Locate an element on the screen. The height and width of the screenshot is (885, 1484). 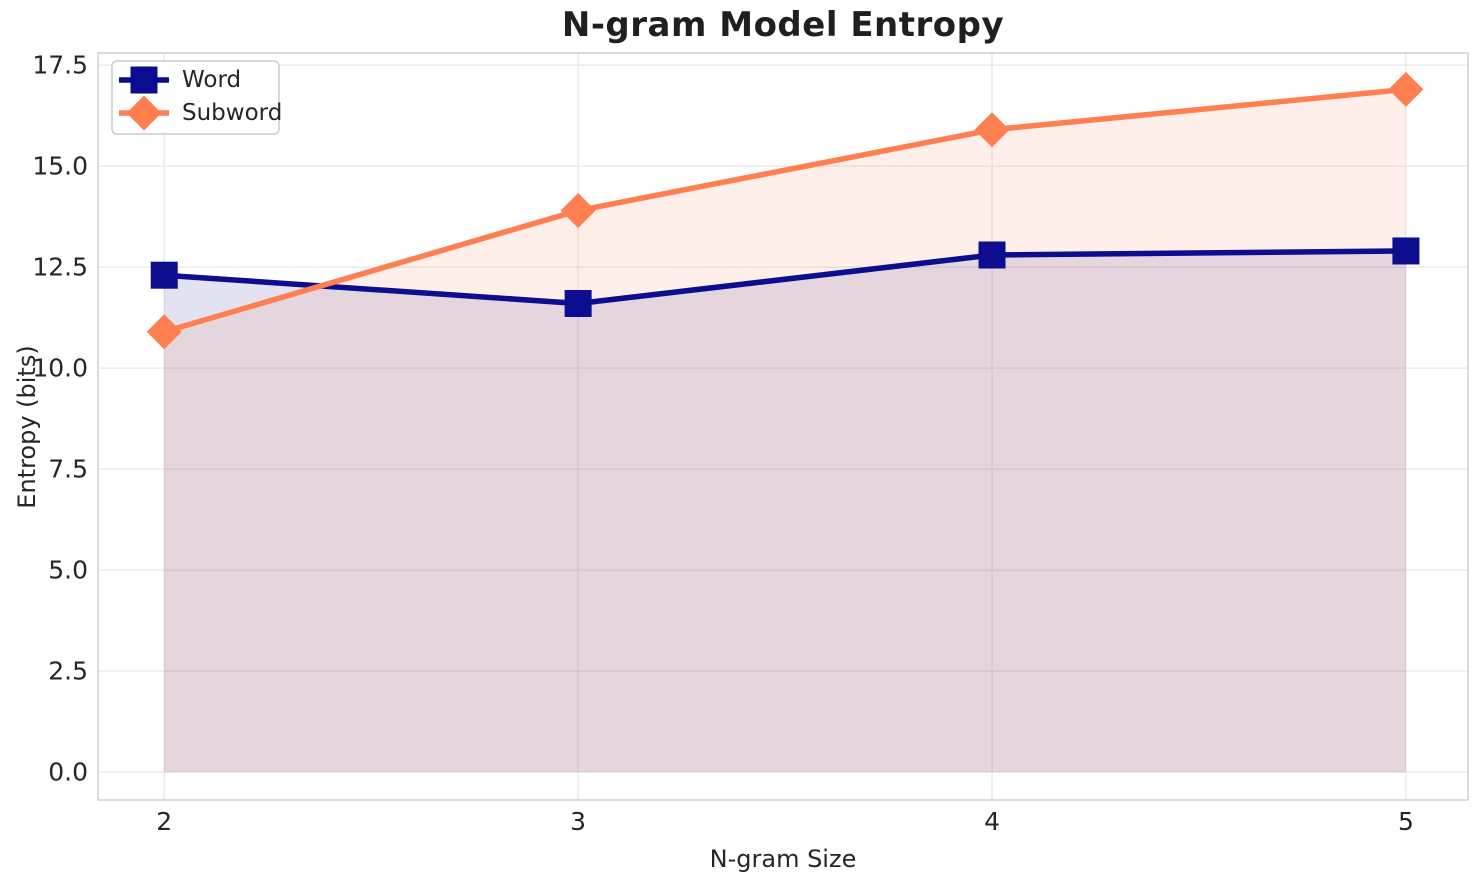
legend-label-word: Word is located at coordinates (211, 80).